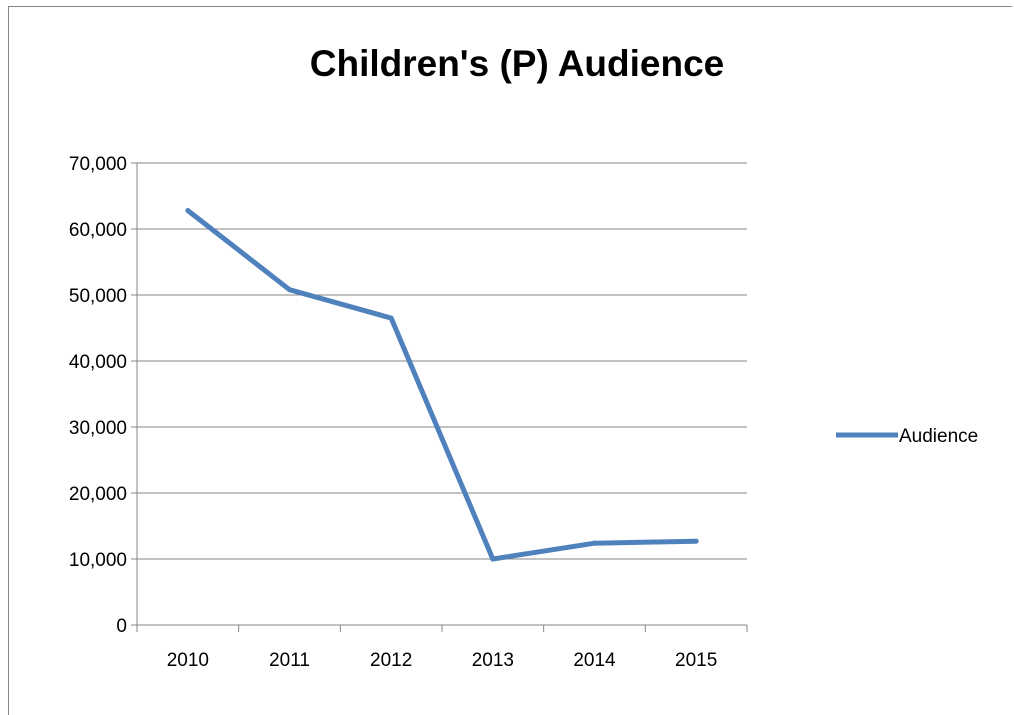 This screenshot has height=715, width=1014. I want to click on chart-title: Children's (P) Audience, so click(517, 63).